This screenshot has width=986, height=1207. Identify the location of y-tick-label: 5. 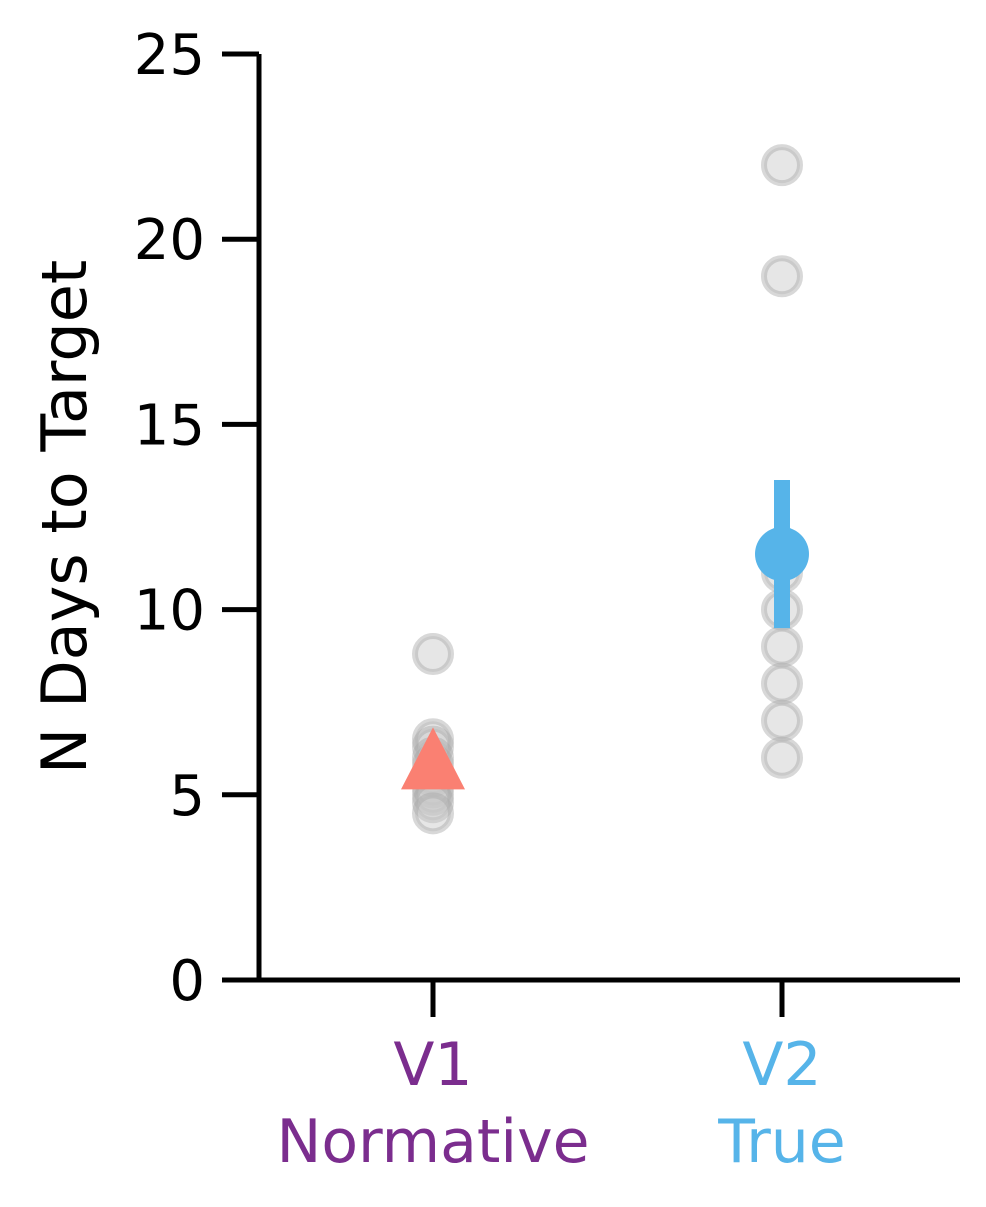
(187, 796).